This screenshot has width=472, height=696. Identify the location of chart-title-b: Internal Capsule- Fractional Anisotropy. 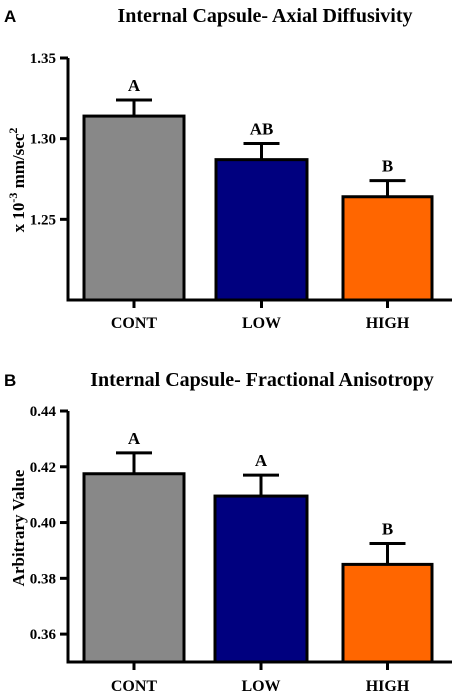
(262, 380).